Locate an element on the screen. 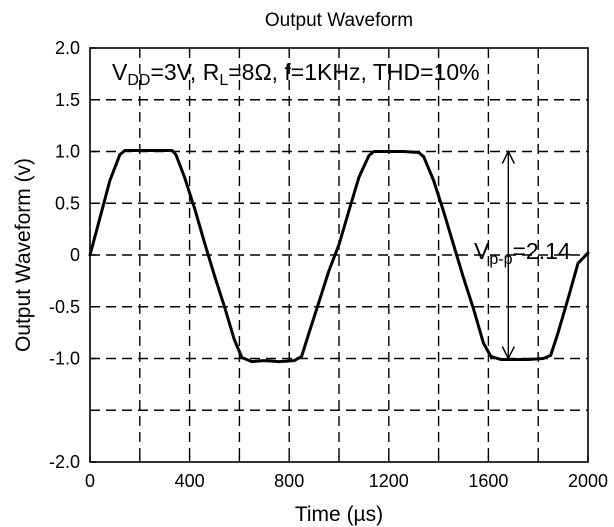  x-tick-label-0: 0 is located at coordinates (90, 481).